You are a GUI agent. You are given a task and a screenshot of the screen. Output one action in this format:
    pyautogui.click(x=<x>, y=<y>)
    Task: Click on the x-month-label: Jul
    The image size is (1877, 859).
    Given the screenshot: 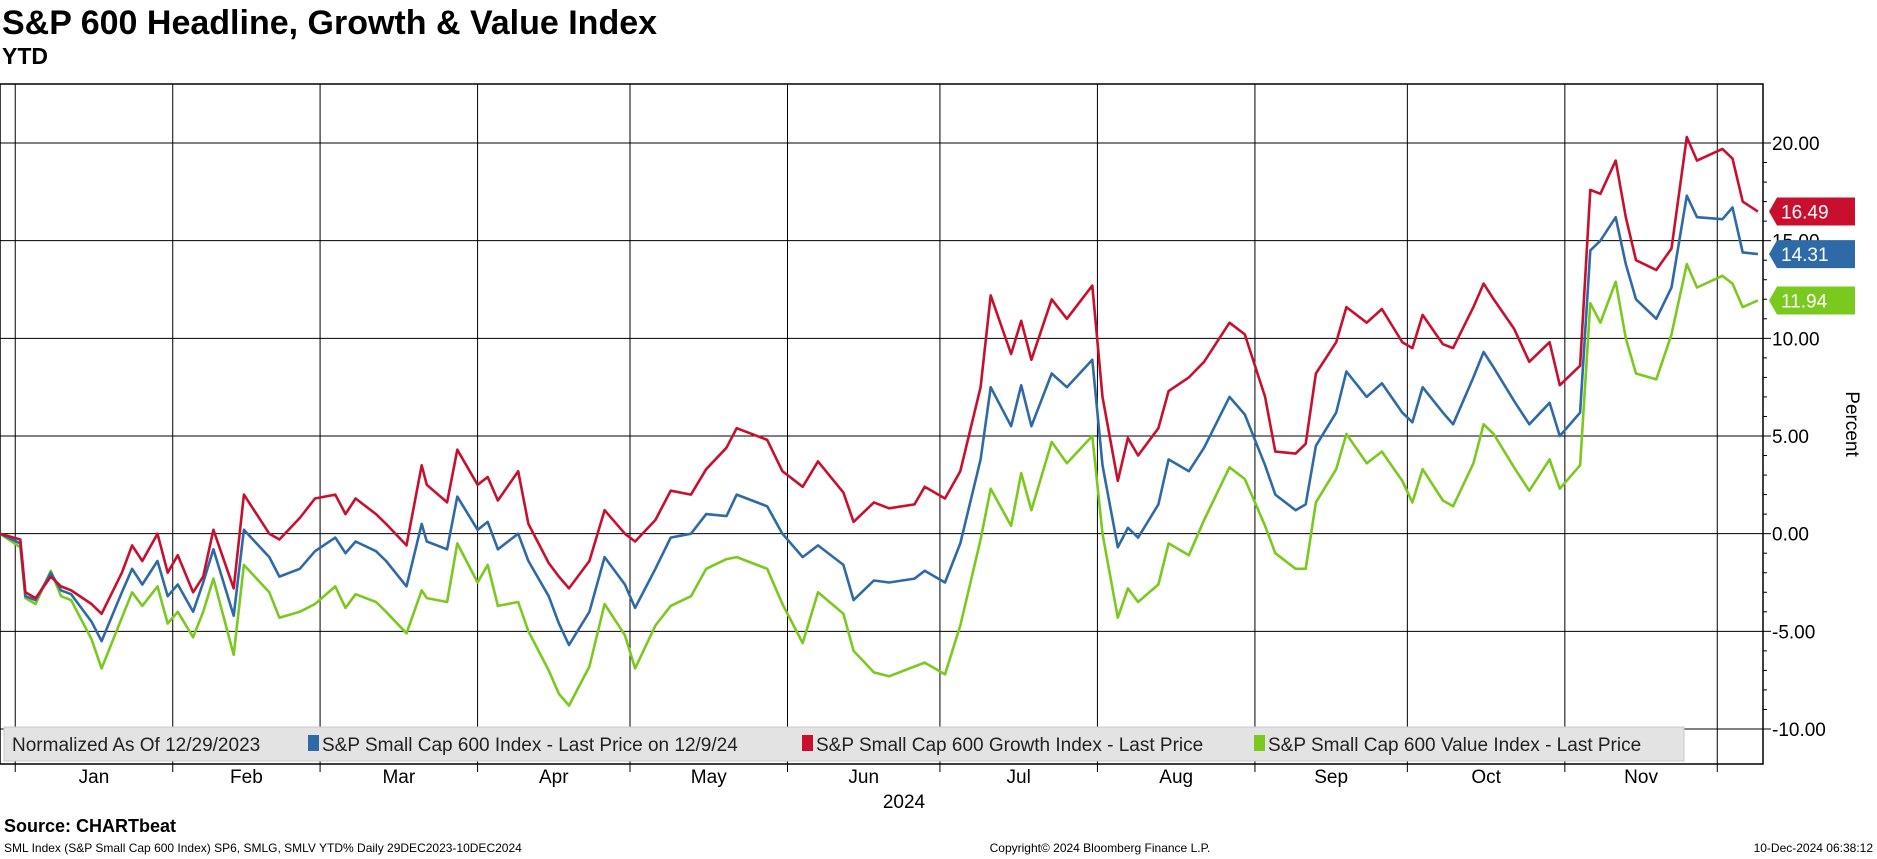 What is the action you would take?
    pyautogui.click(x=1019, y=777)
    